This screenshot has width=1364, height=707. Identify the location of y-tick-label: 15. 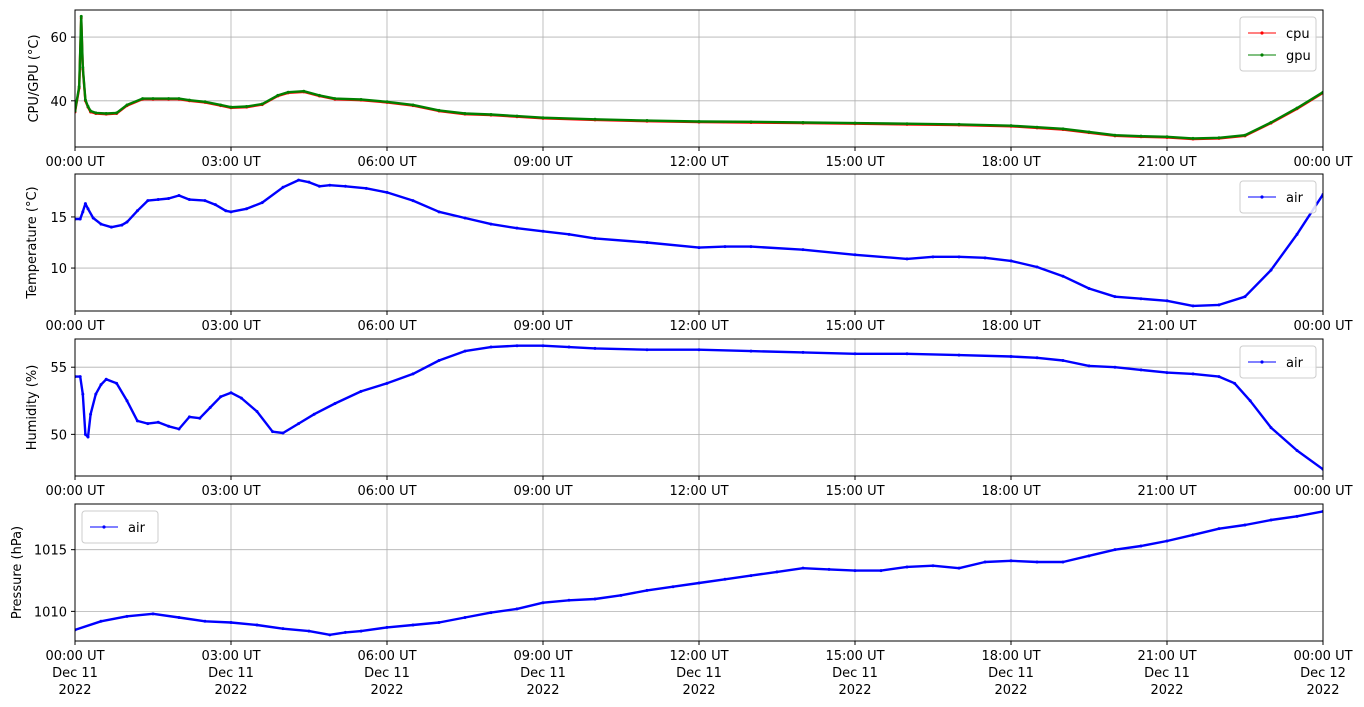
(58, 218).